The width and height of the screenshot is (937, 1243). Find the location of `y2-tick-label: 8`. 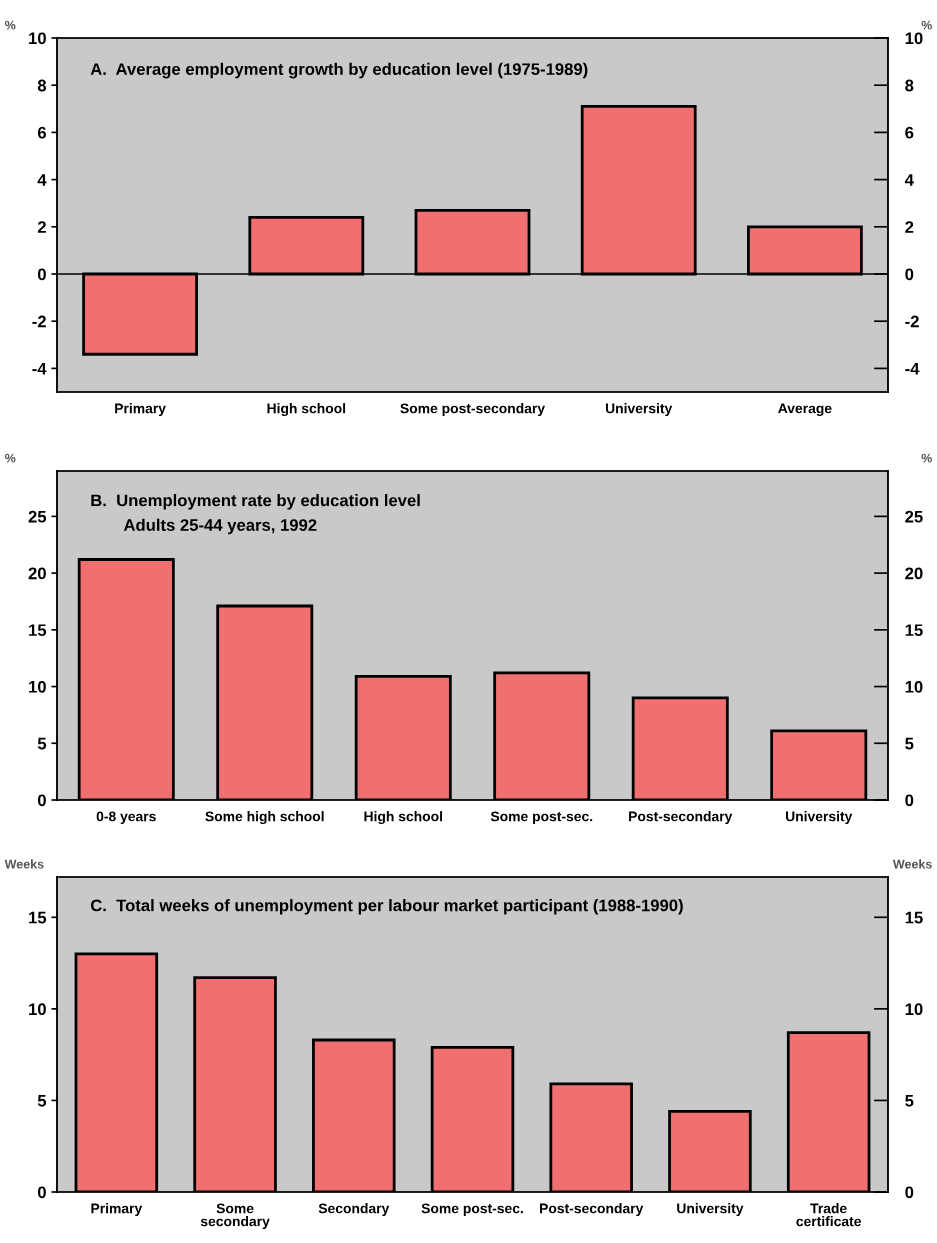

y2-tick-label: 8 is located at coordinates (909, 85).